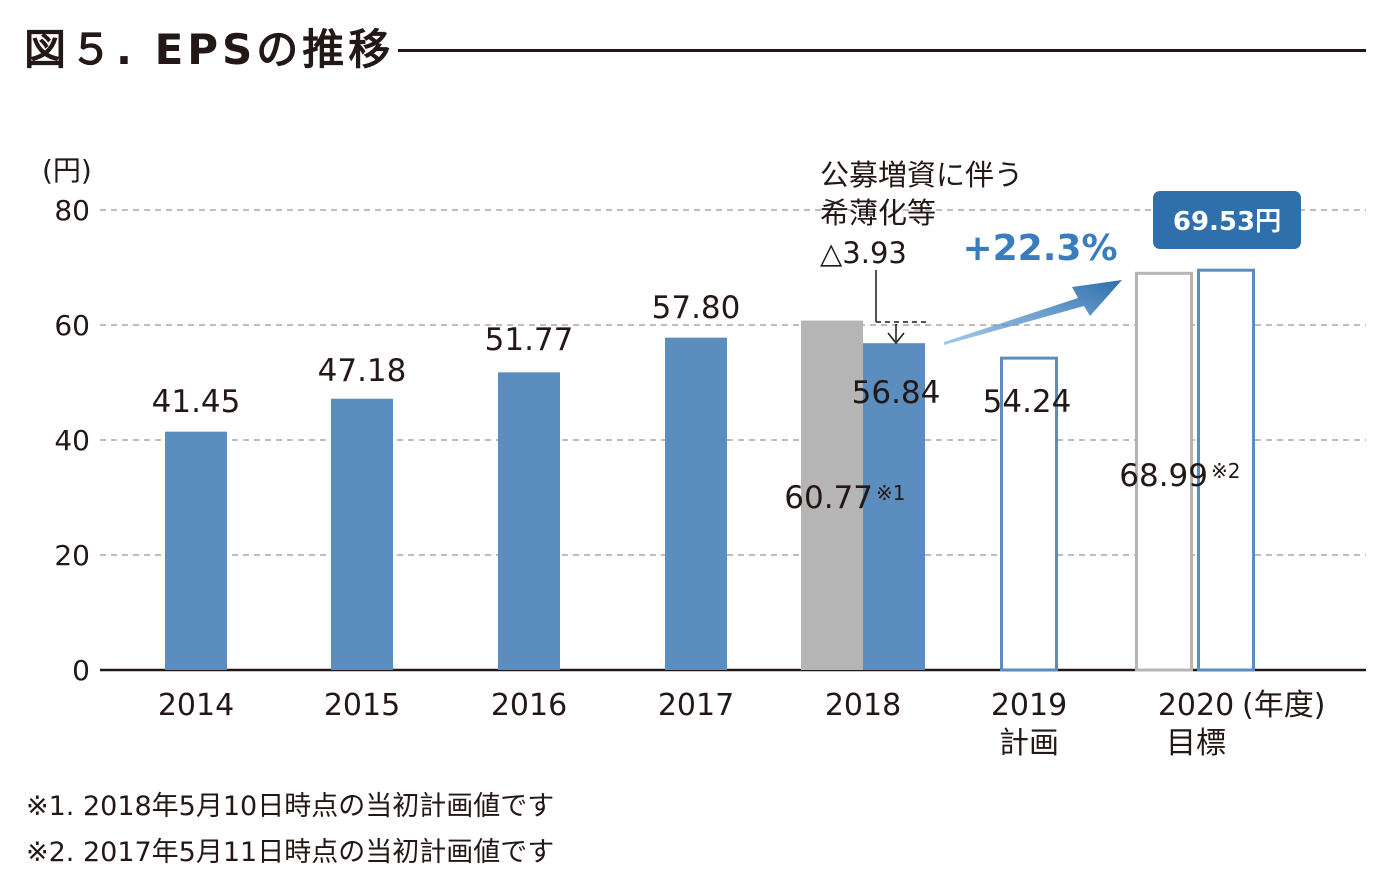 The width and height of the screenshot is (1378, 880). What do you see at coordinates (529, 521) in the screenshot?
I see `bar-2016` at bounding box center [529, 521].